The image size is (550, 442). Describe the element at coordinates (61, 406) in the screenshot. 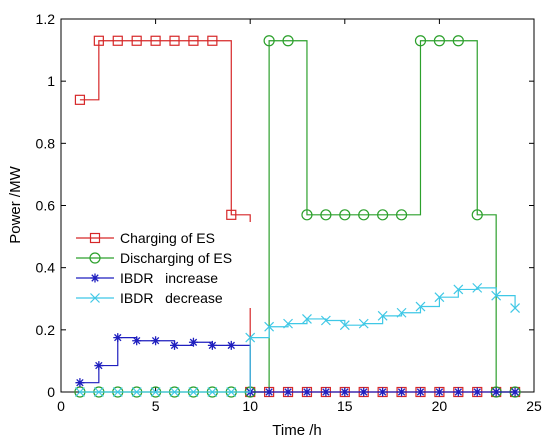

I see `x-tick-label: 0` at that location.